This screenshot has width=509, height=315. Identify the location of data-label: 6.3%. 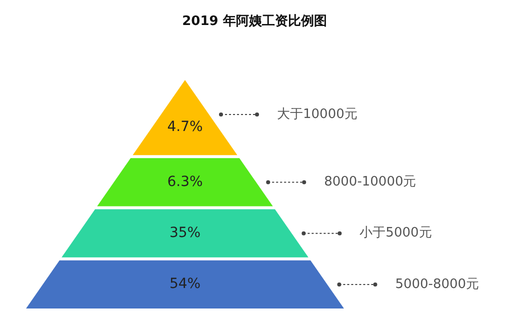
(185, 182).